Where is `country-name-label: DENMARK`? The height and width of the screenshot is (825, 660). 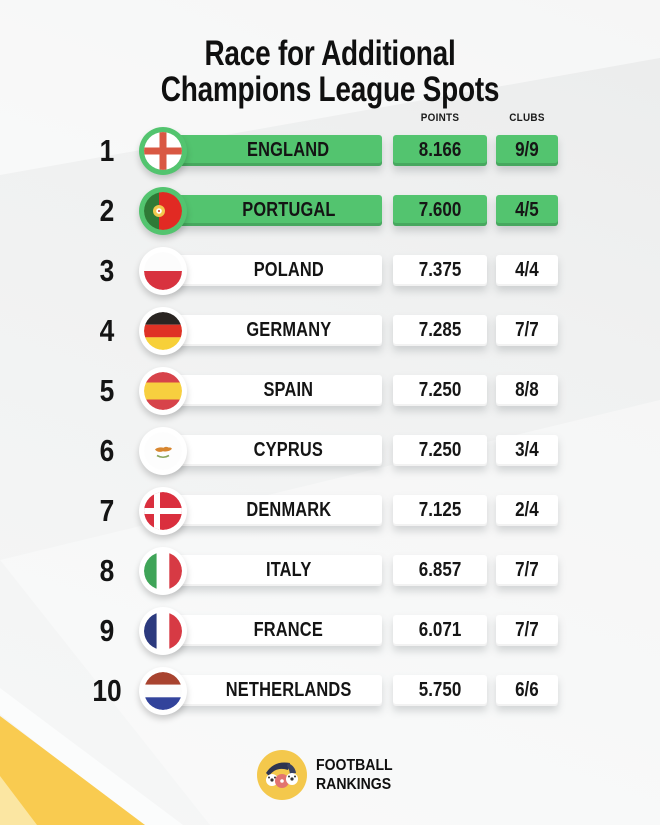
country-name-label: DENMARK is located at coordinates (288, 510).